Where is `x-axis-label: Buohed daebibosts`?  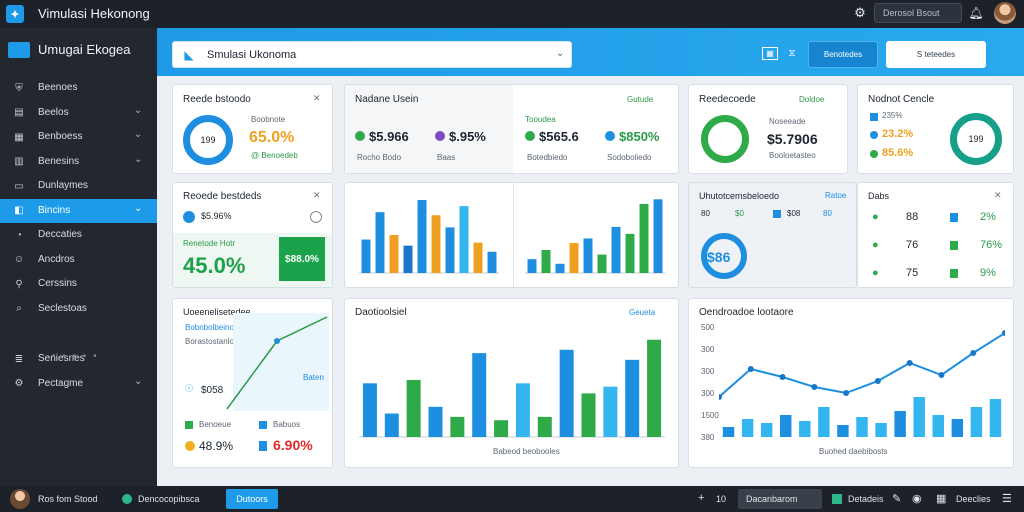
x-axis-label: Buohed daebibosts is located at coordinates (853, 451).